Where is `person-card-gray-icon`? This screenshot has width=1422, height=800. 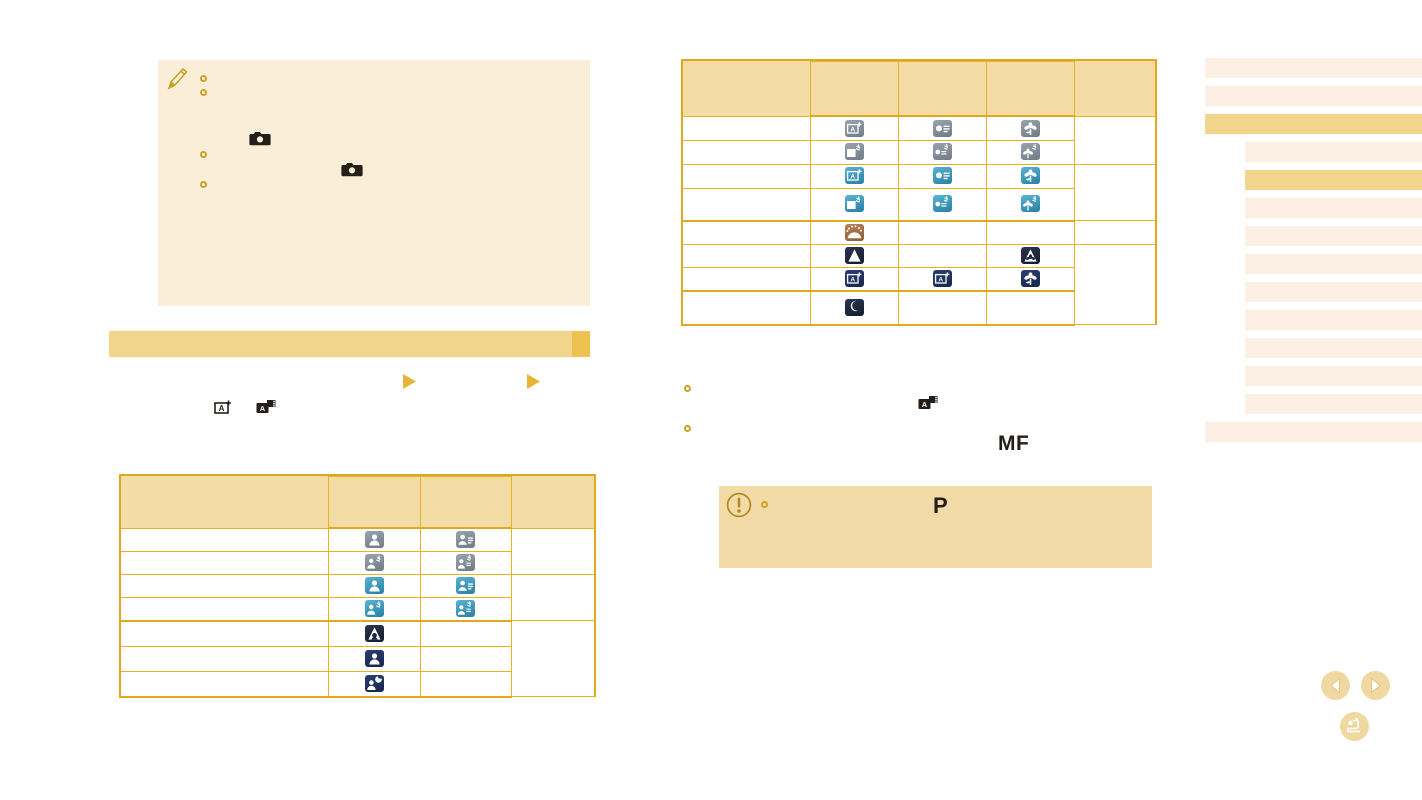
person-card-gray-icon is located at coordinates (466, 540).